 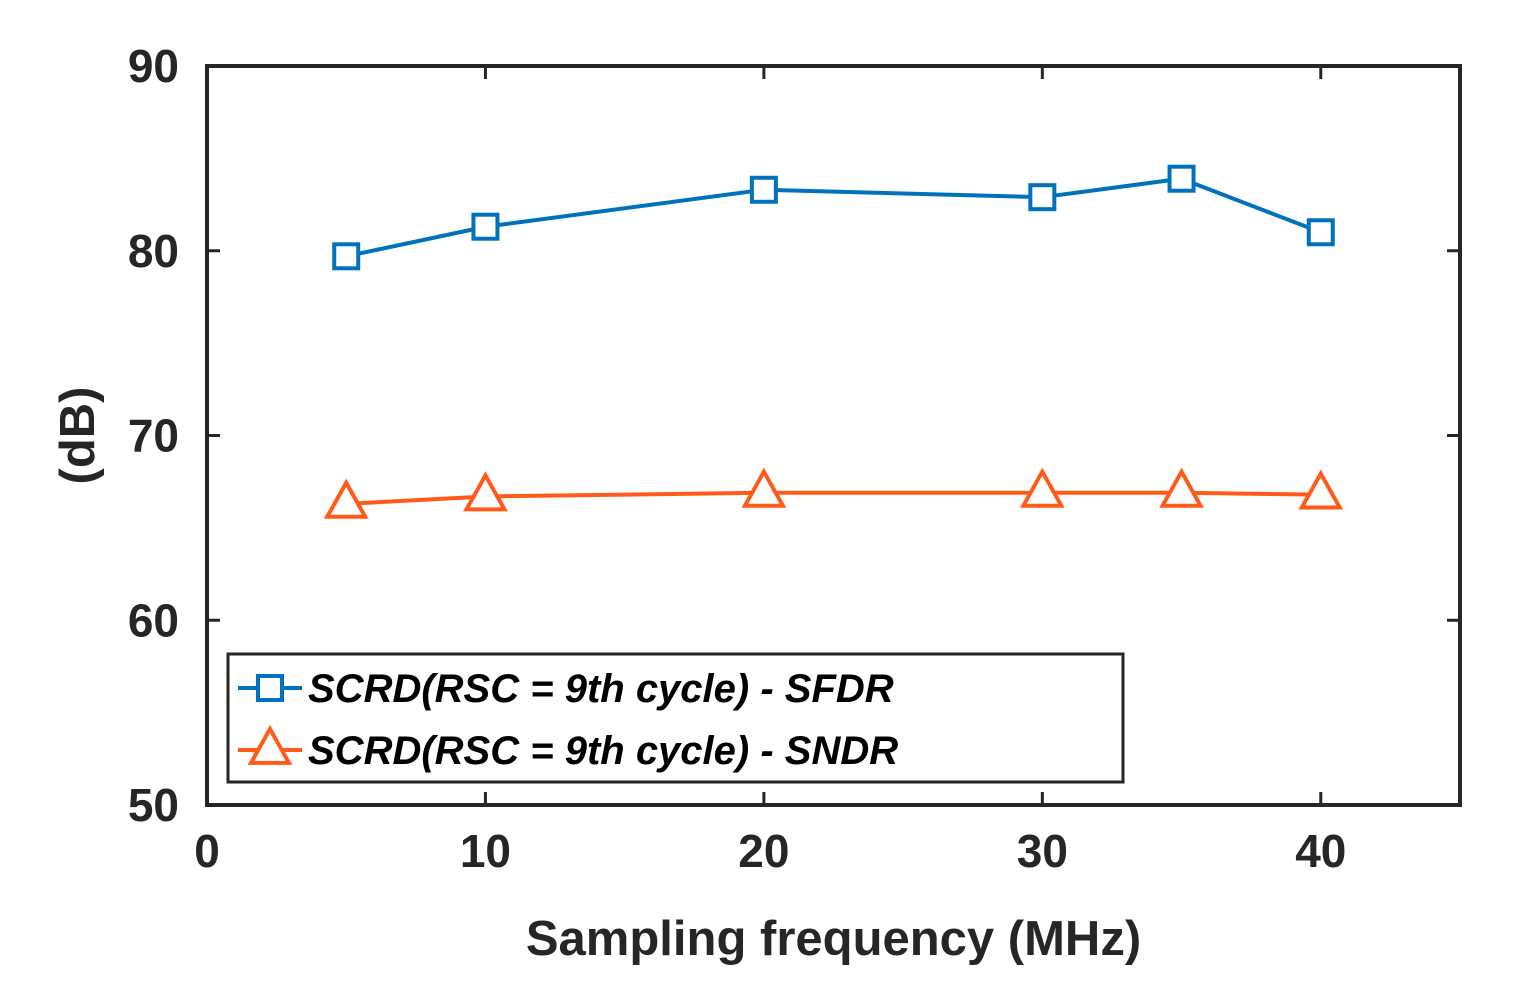 What do you see at coordinates (78, 436) in the screenshot?
I see `y-axis-label: (dB)` at bounding box center [78, 436].